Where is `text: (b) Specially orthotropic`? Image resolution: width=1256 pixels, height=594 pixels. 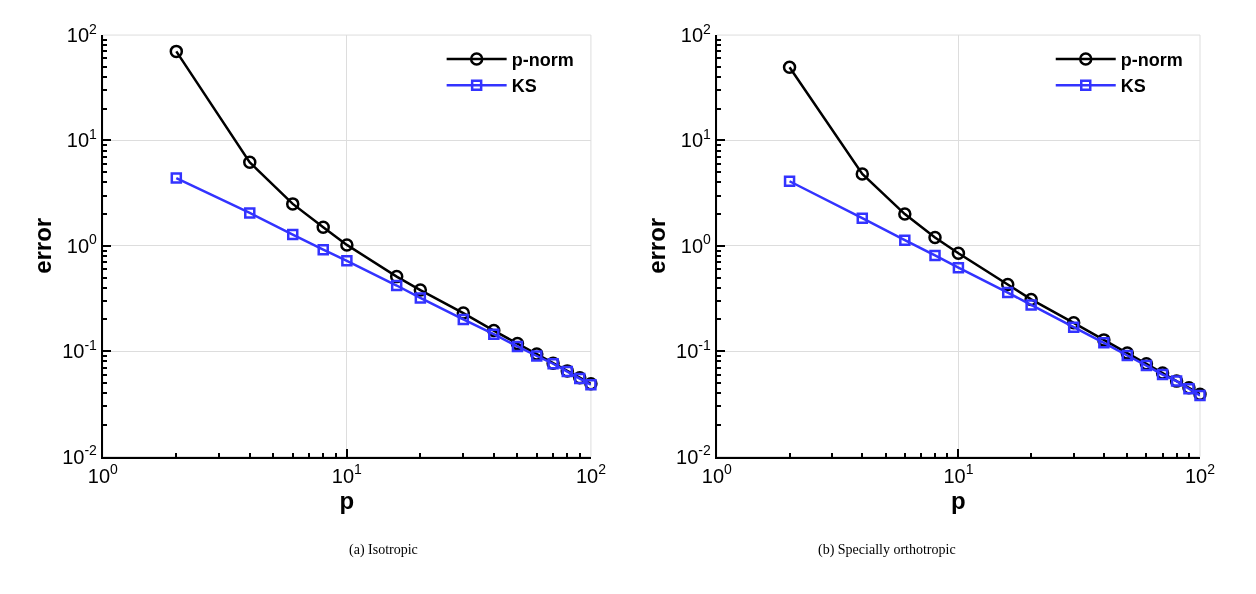 text: (b) Specially orthotropic is located at coordinates (887, 550).